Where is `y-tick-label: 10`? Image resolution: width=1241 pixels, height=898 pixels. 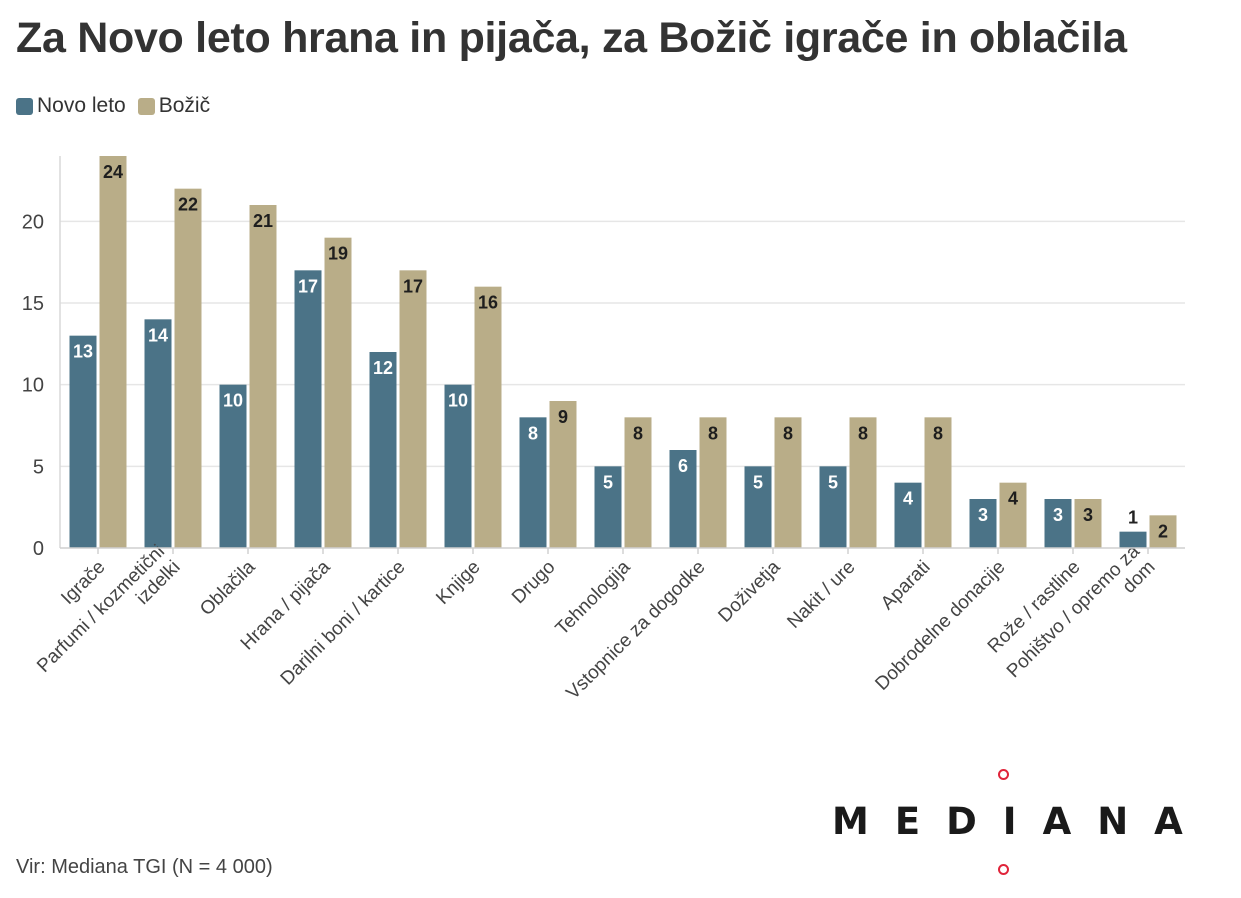 y-tick-label: 10 is located at coordinates (33, 386).